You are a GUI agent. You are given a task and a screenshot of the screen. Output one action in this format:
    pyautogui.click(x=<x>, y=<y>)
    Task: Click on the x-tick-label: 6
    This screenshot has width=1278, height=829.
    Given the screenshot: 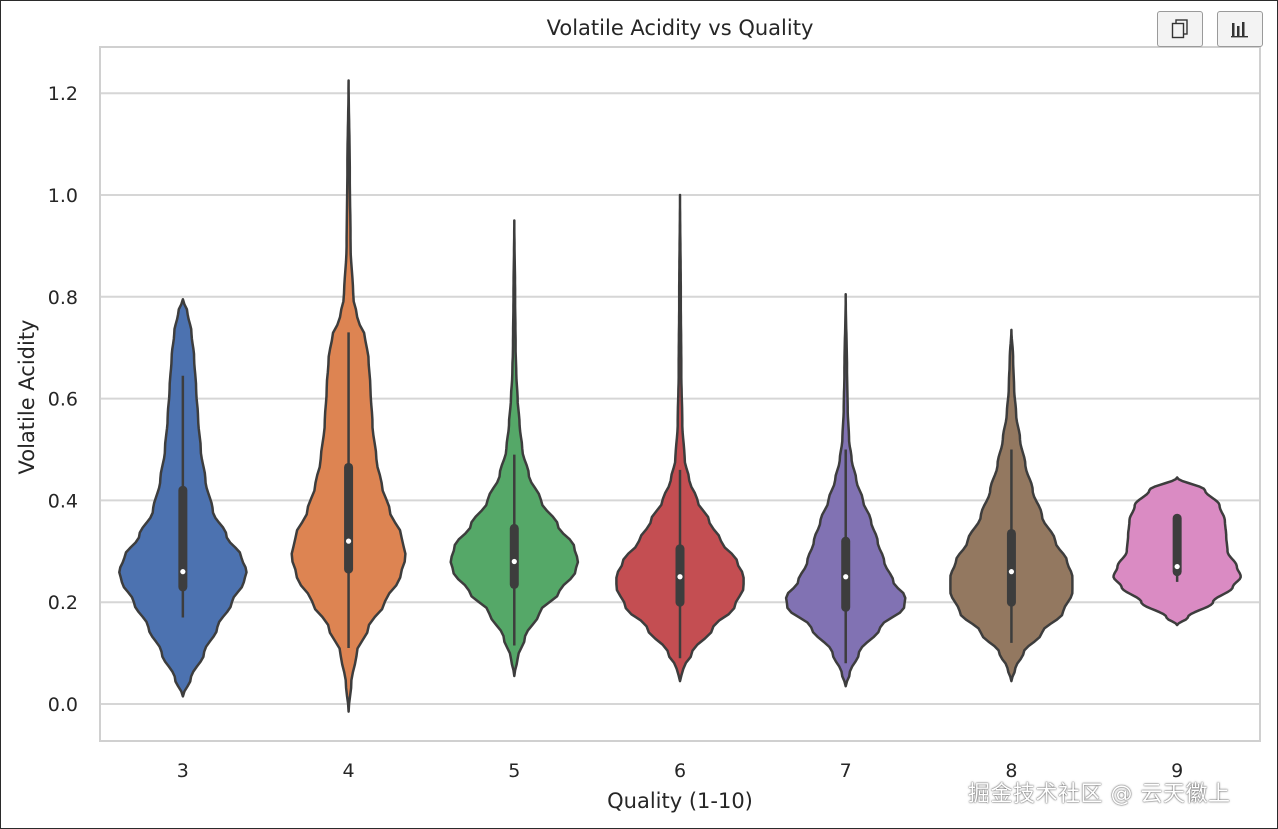 What is the action you would take?
    pyautogui.click(x=680, y=771)
    